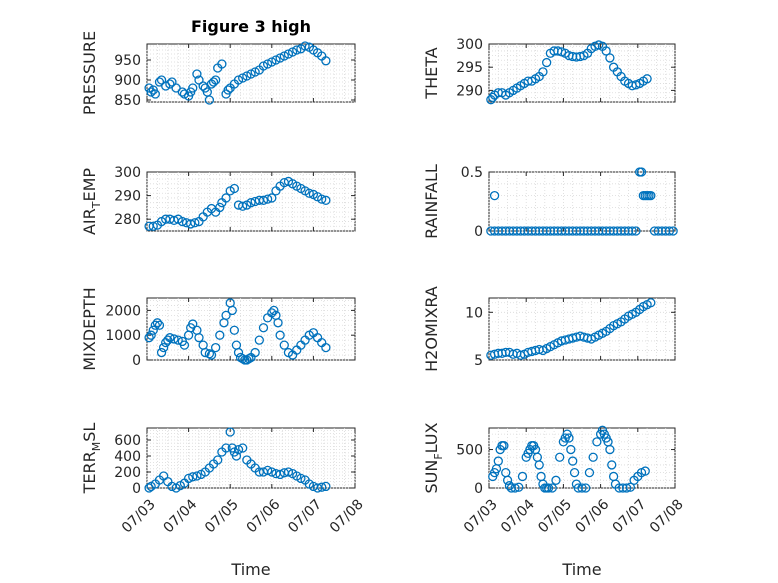  What do you see at coordinates (89, 328) in the screenshot?
I see `y-axis-label: MIXDEPTH` at bounding box center [89, 328].